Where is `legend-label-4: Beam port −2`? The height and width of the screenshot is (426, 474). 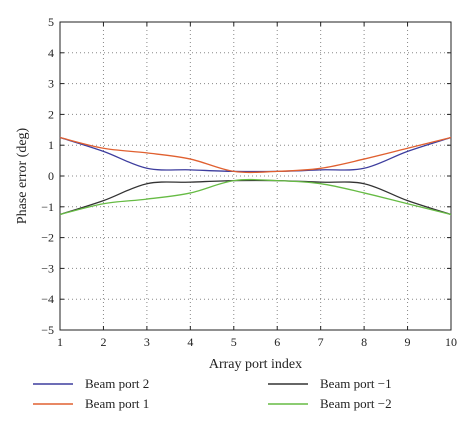
legend-label-4: Beam port −2 is located at coordinates (356, 403).